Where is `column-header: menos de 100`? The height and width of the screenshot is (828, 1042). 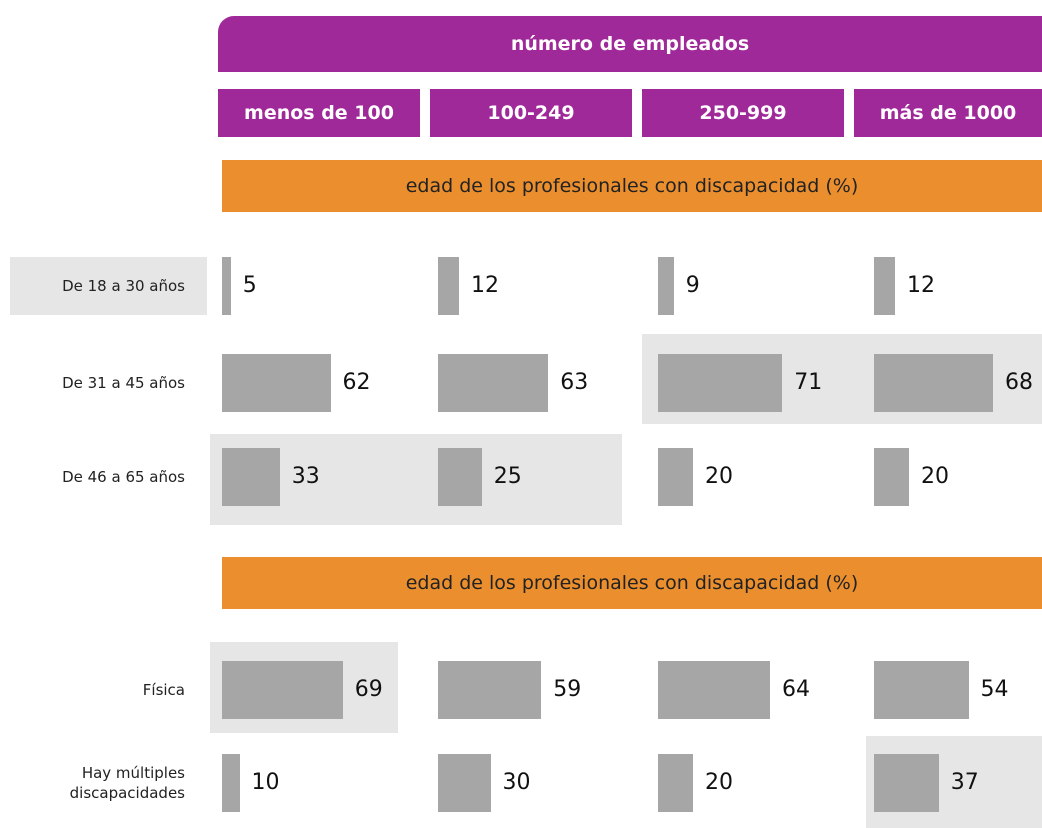
column-header: menos de 100 is located at coordinates (319, 113).